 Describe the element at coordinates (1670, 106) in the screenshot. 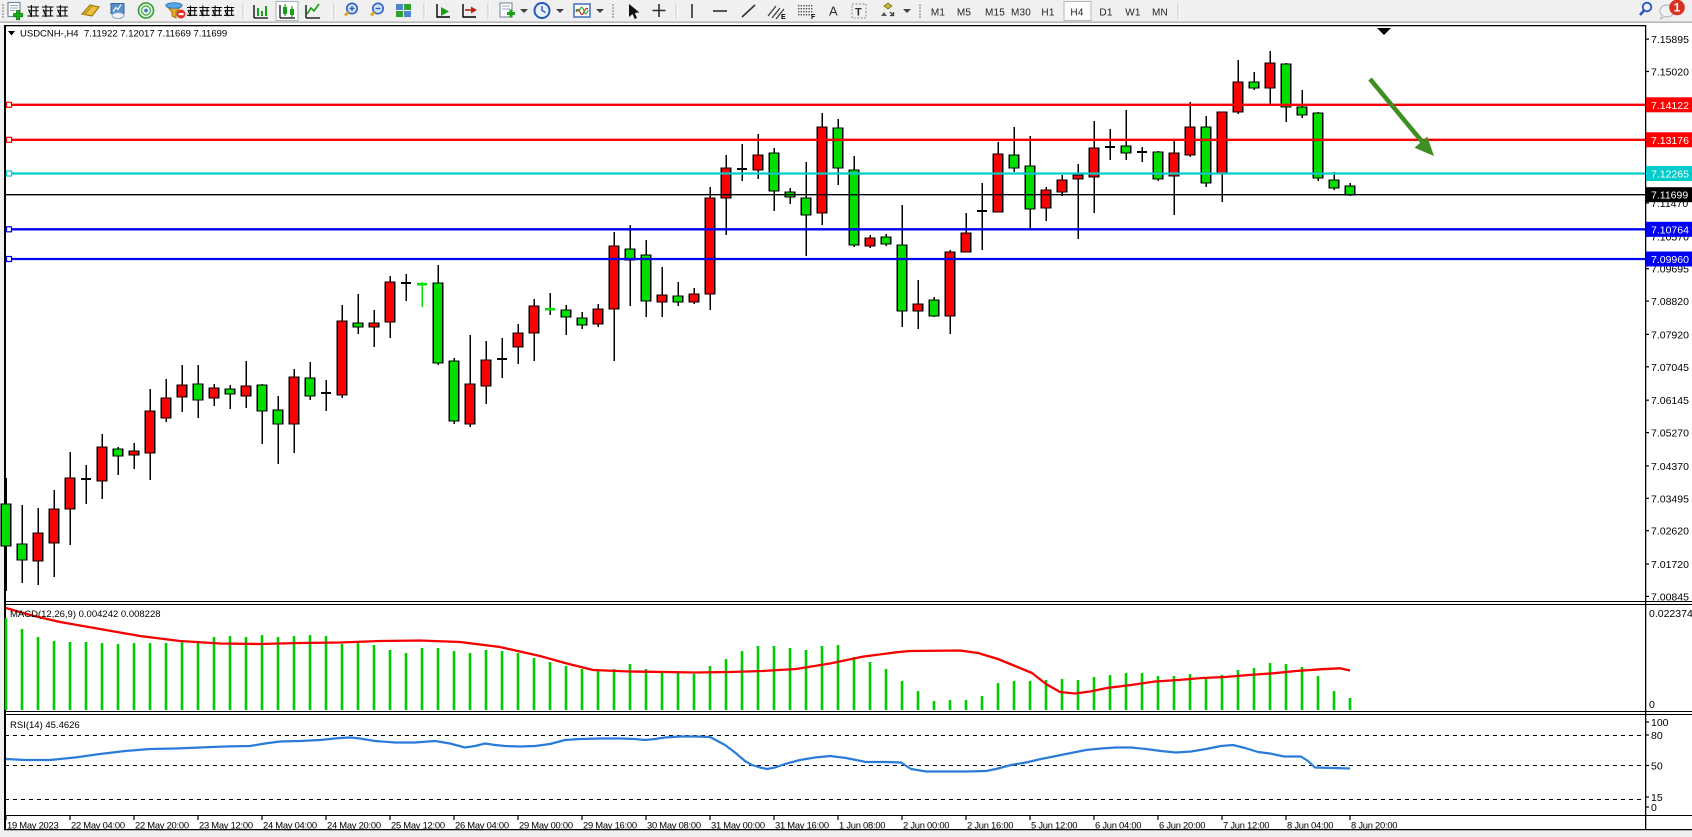

I see `svg-text: 7.14122` at that location.